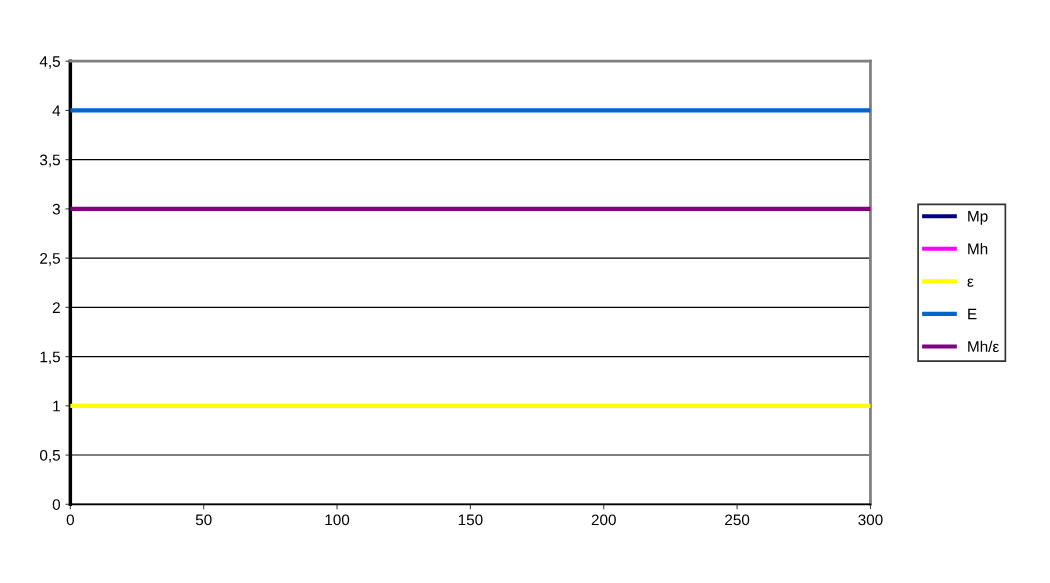 The width and height of the screenshot is (1050, 583). What do you see at coordinates (56, 307) in the screenshot?
I see `y-tick-label: 2` at bounding box center [56, 307].